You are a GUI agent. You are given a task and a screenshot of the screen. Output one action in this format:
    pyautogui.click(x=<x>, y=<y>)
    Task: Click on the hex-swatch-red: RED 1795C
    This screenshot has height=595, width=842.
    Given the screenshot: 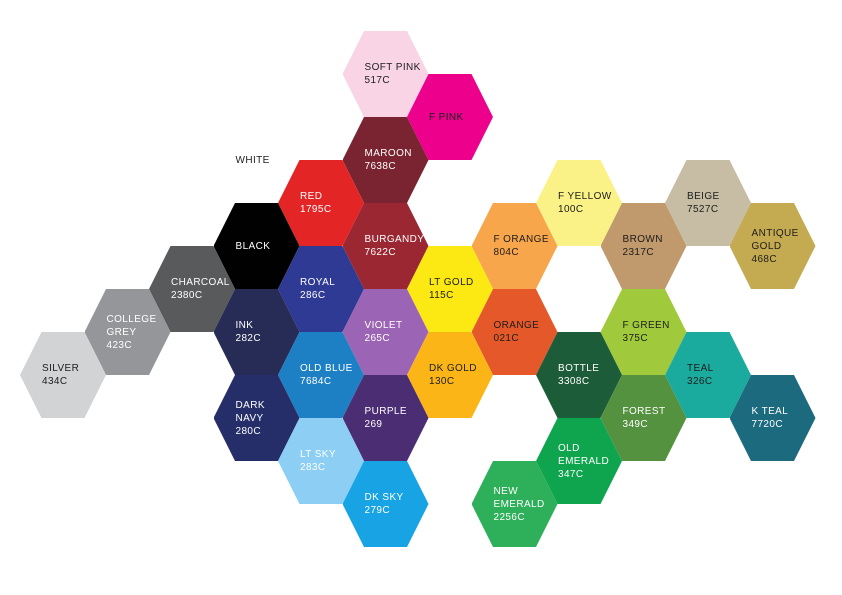 What is the action you would take?
    pyautogui.click(x=321, y=203)
    